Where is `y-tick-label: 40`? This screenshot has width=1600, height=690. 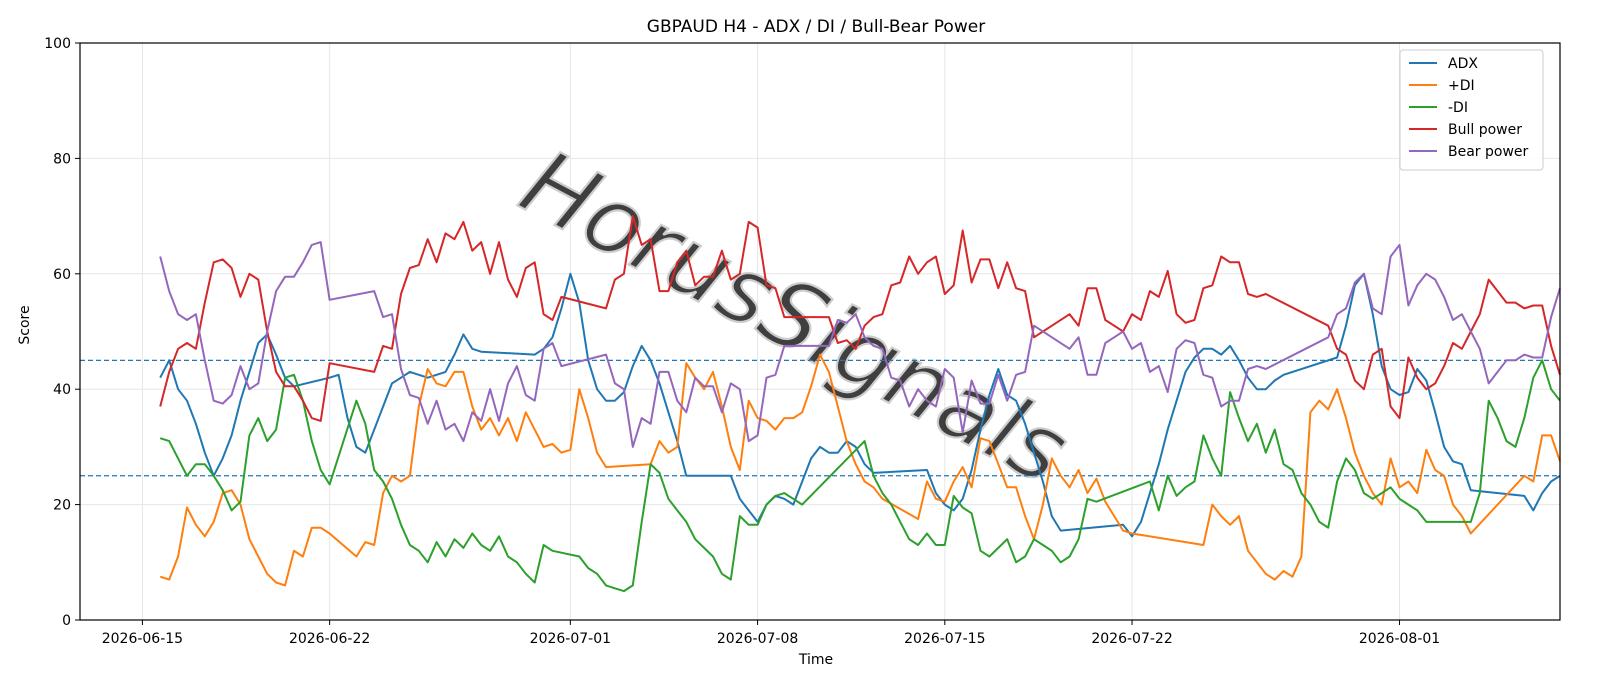
y-tick-label: 40 is located at coordinates (62, 390).